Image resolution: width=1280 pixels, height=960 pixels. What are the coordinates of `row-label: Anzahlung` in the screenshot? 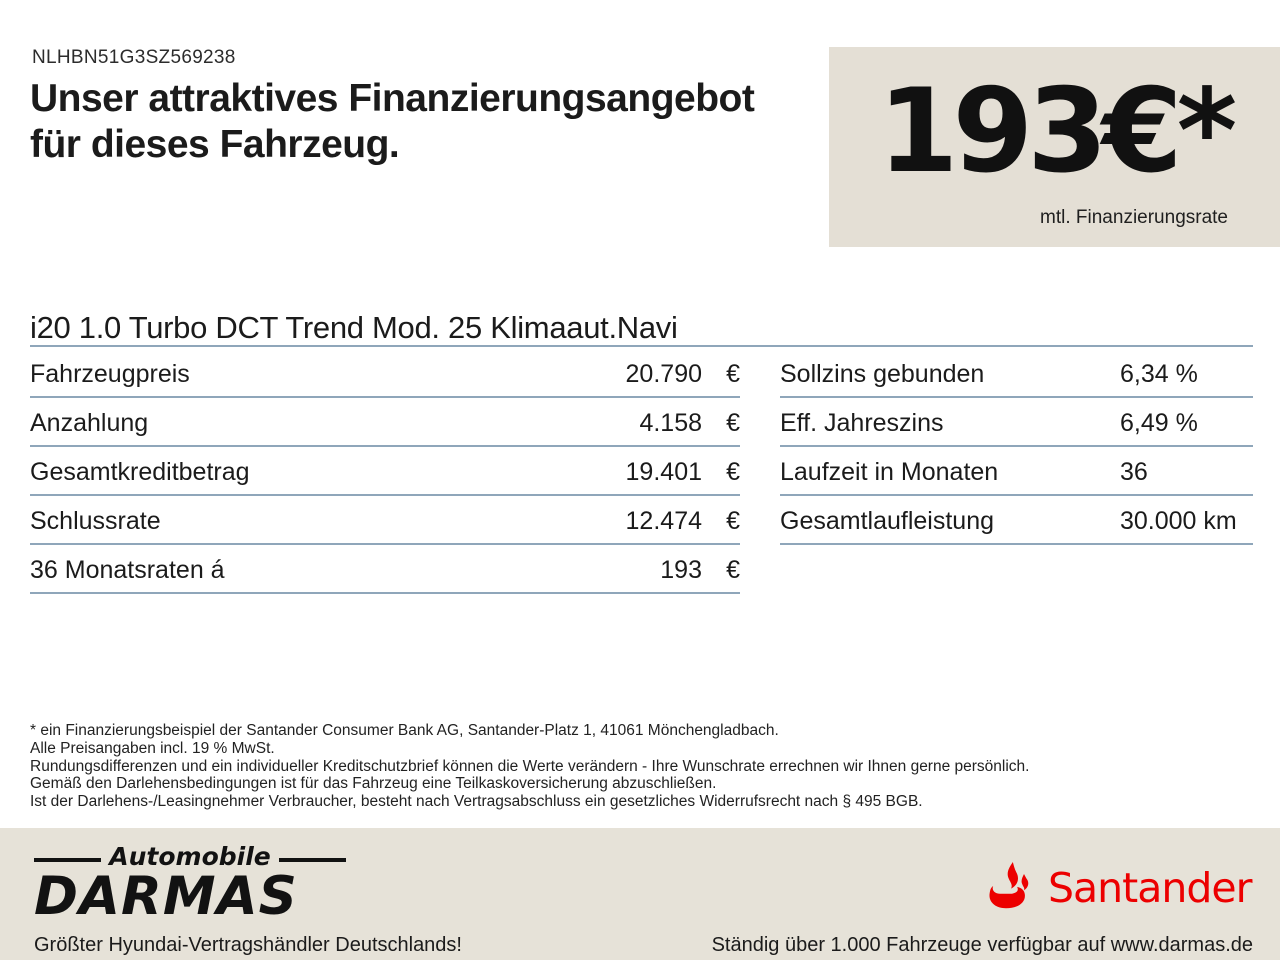 It's located at (89, 423).